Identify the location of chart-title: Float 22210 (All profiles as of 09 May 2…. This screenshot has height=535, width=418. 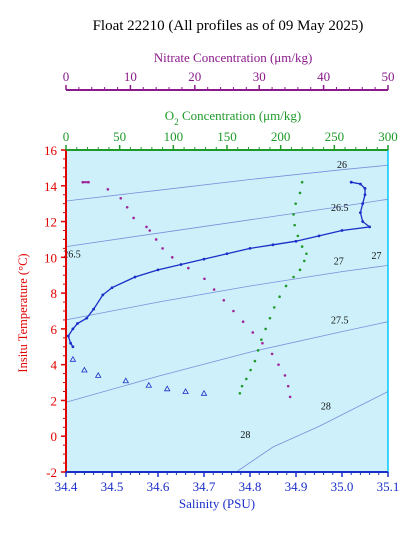
(228, 26).